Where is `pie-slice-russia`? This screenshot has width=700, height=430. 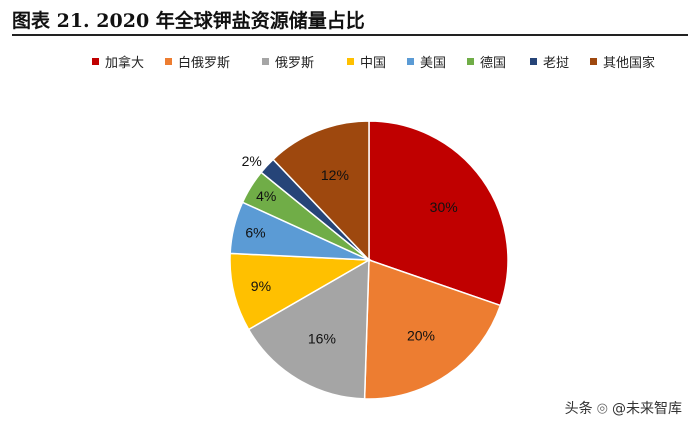
pie-slice-russia is located at coordinates (308, 329).